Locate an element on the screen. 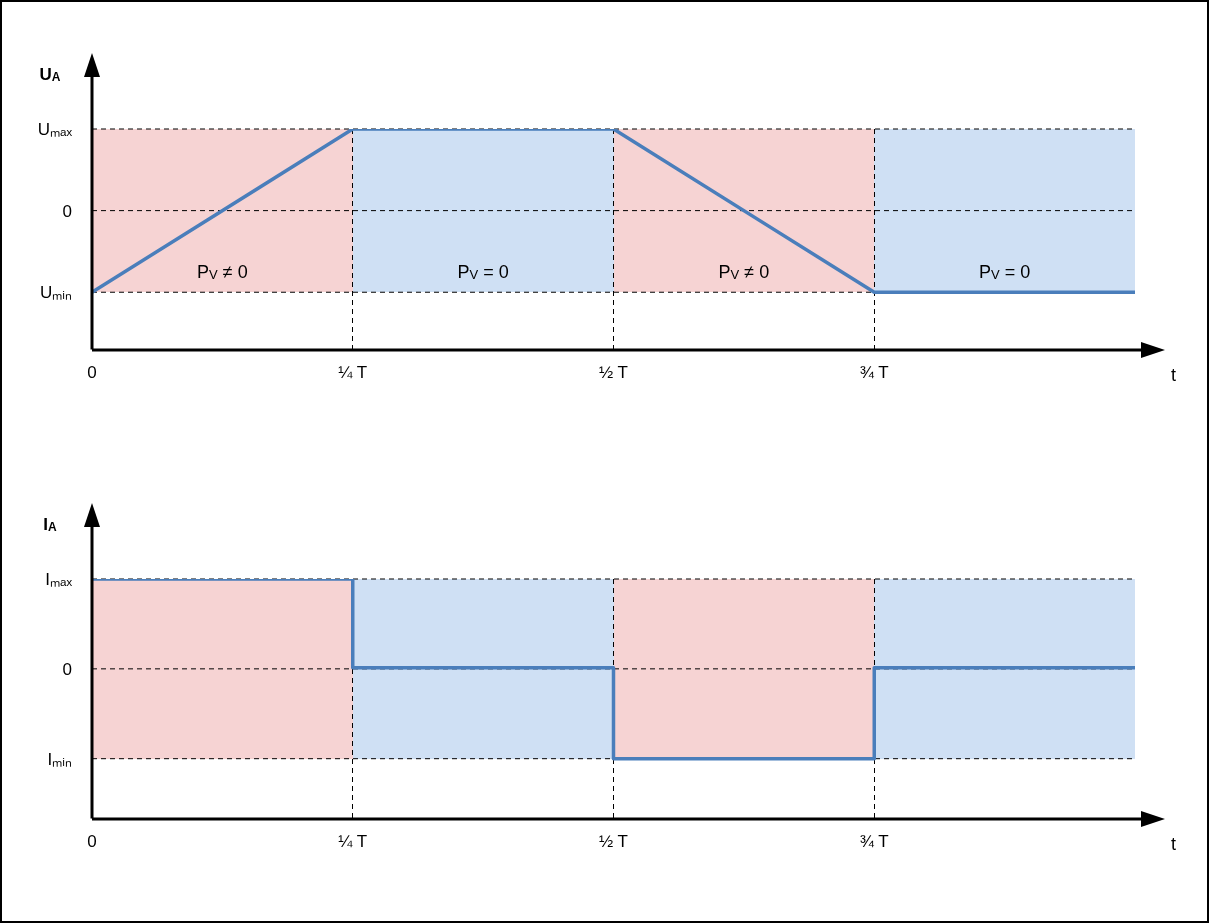 The height and width of the screenshot is (923, 1209). text: Iₘₐₓ is located at coordinates (59, 579).